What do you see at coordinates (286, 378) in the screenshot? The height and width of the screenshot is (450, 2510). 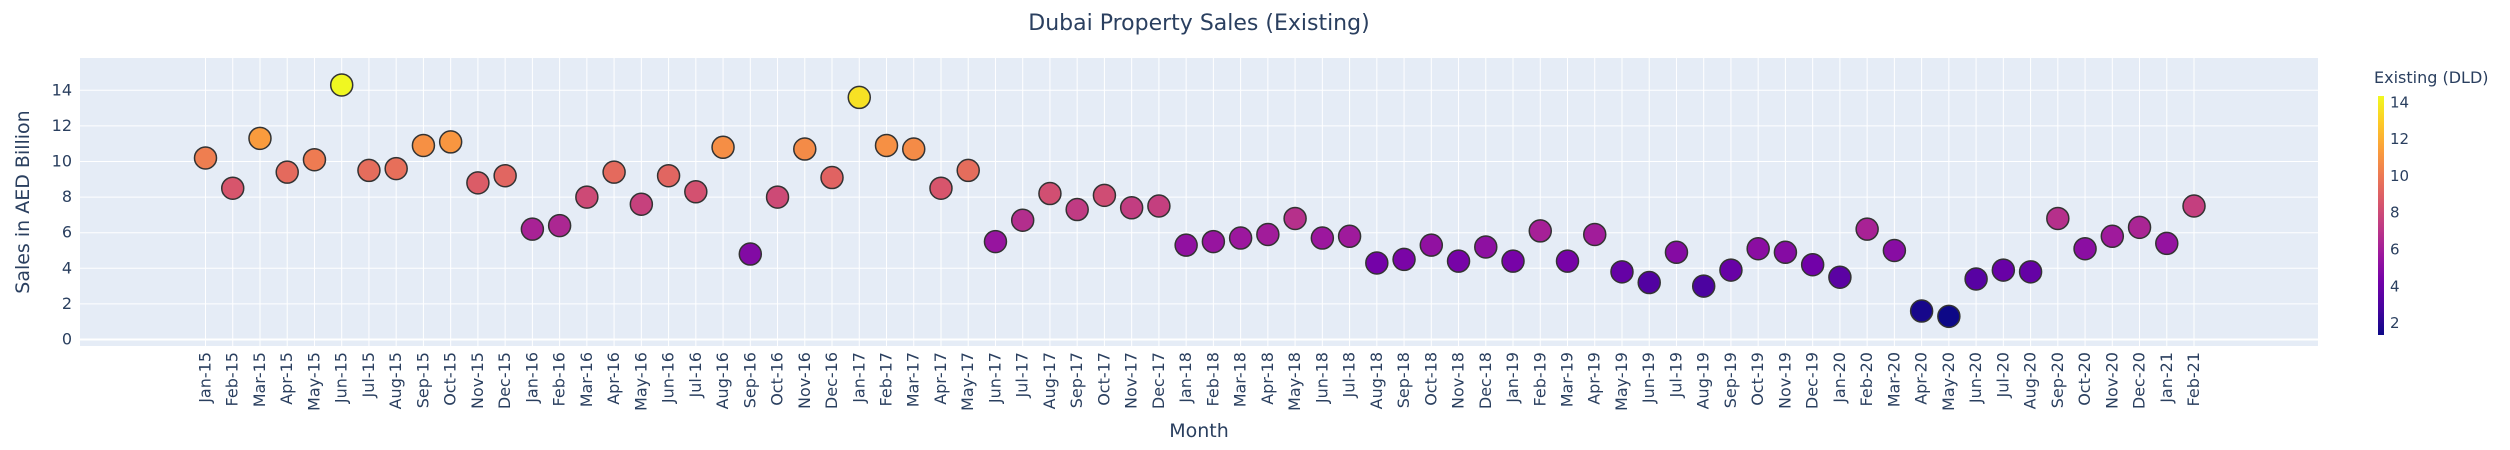 I see `x-tick-label: Apr-15` at bounding box center [286, 378].